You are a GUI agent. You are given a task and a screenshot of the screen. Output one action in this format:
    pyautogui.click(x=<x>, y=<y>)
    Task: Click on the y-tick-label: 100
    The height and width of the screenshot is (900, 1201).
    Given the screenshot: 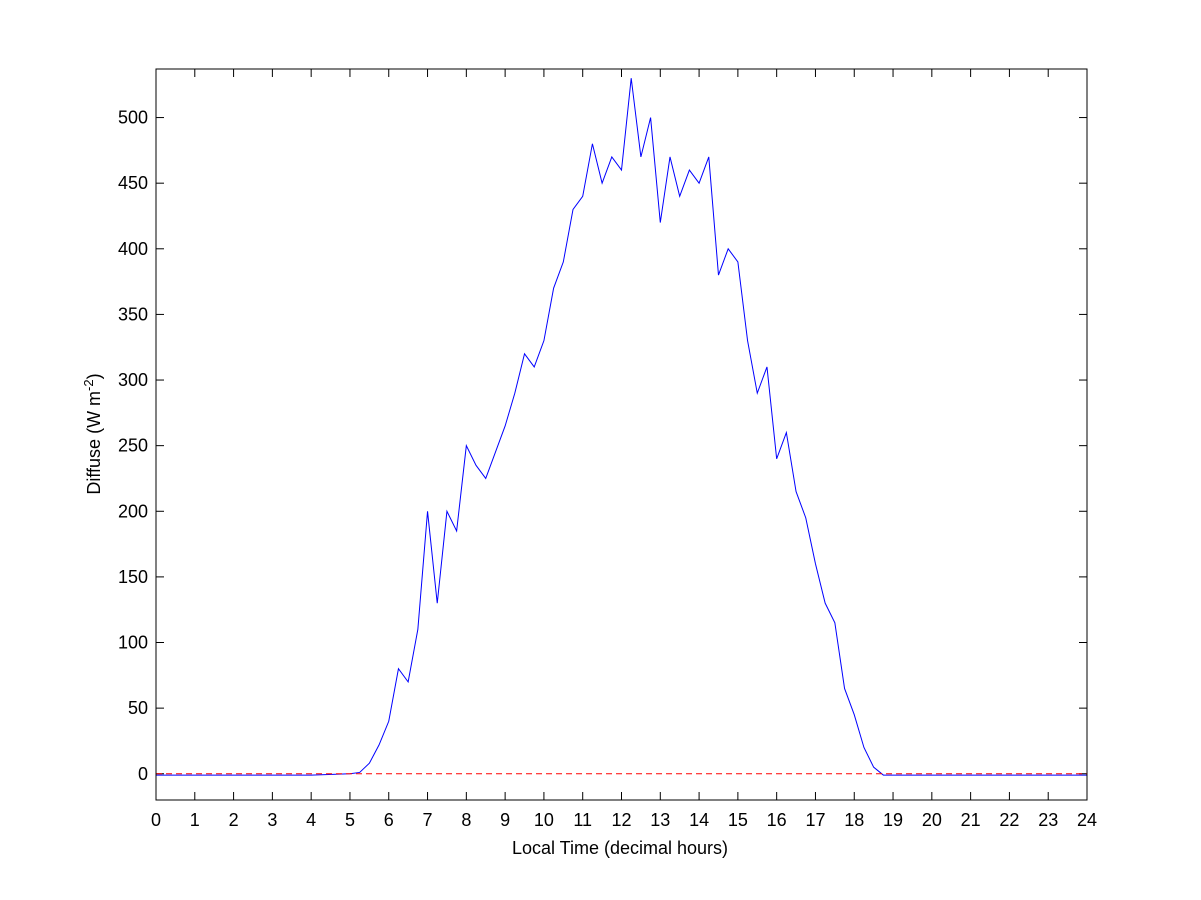 What is the action you would take?
    pyautogui.click(x=133, y=643)
    